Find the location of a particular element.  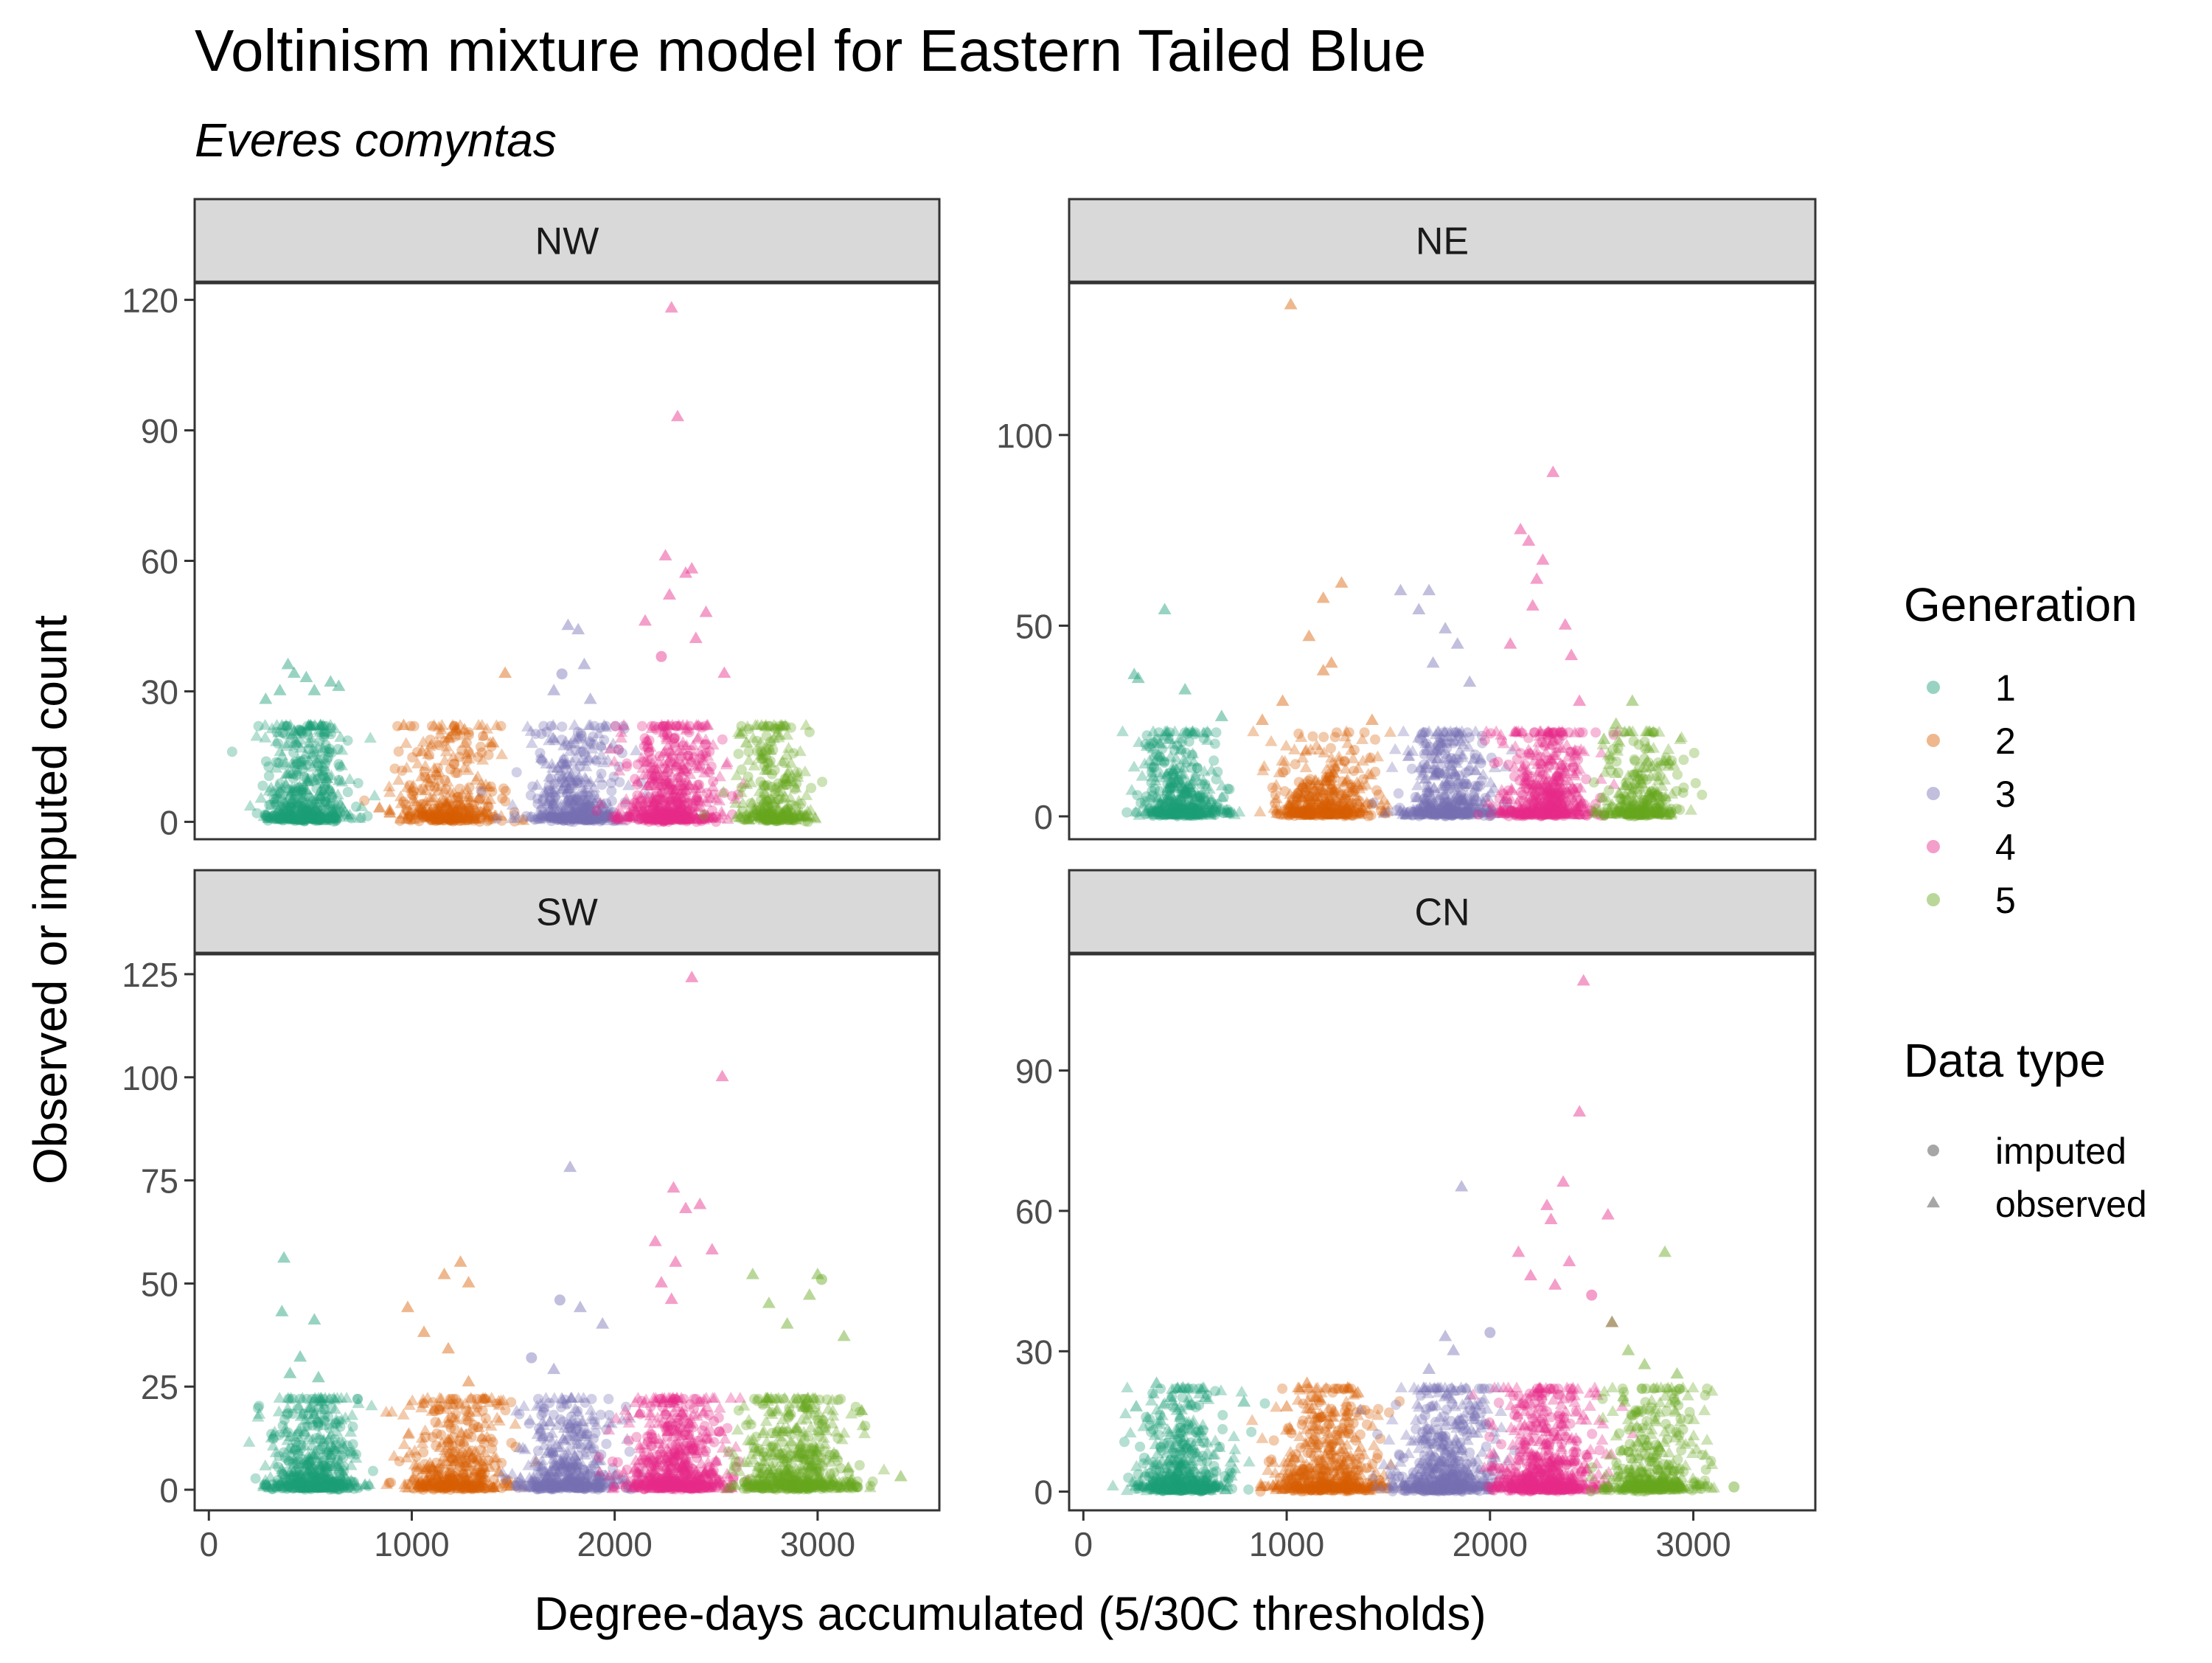

y-tick-label: 100 is located at coordinates (1024, 436).